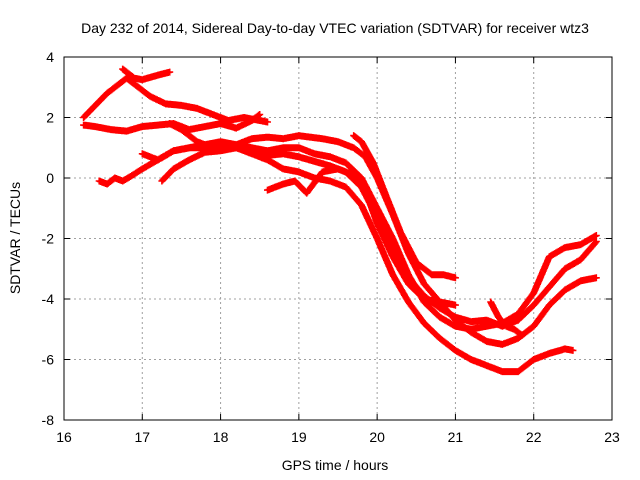 This screenshot has height=480, width=640. What do you see at coordinates (456, 437) in the screenshot?
I see `x-tick-label: 21` at bounding box center [456, 437].